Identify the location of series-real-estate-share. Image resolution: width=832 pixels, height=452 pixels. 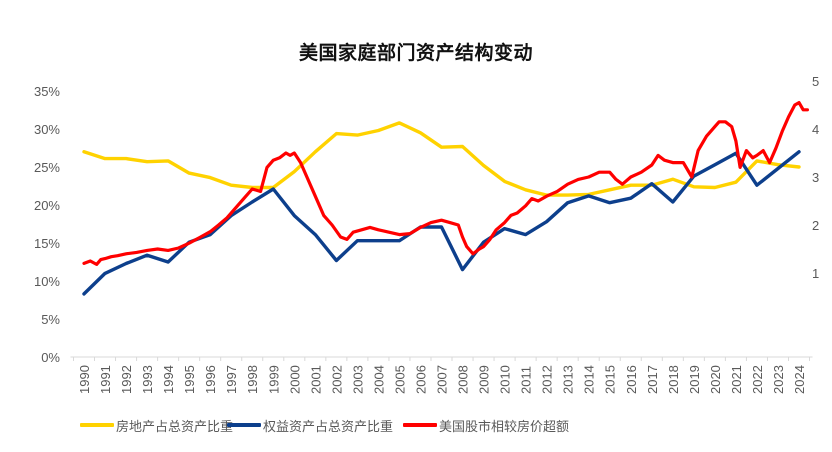
(441, 159).